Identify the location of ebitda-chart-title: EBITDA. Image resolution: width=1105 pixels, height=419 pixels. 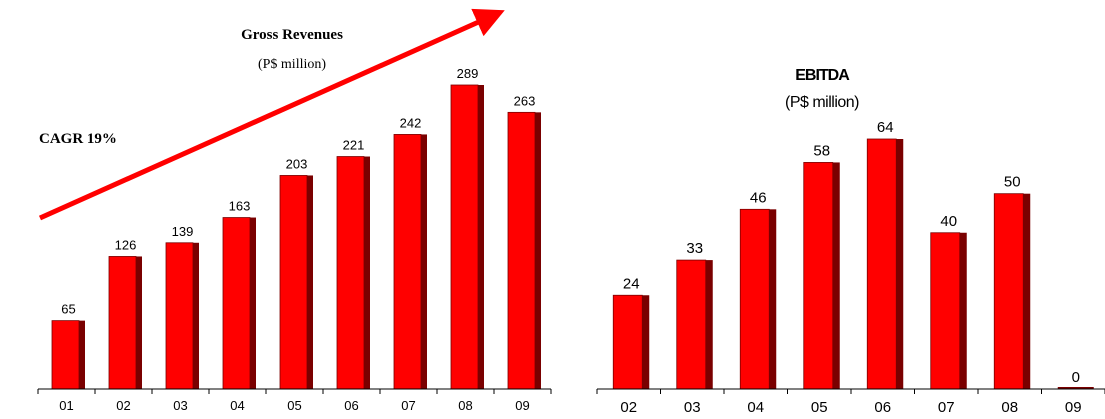
(822, 75).